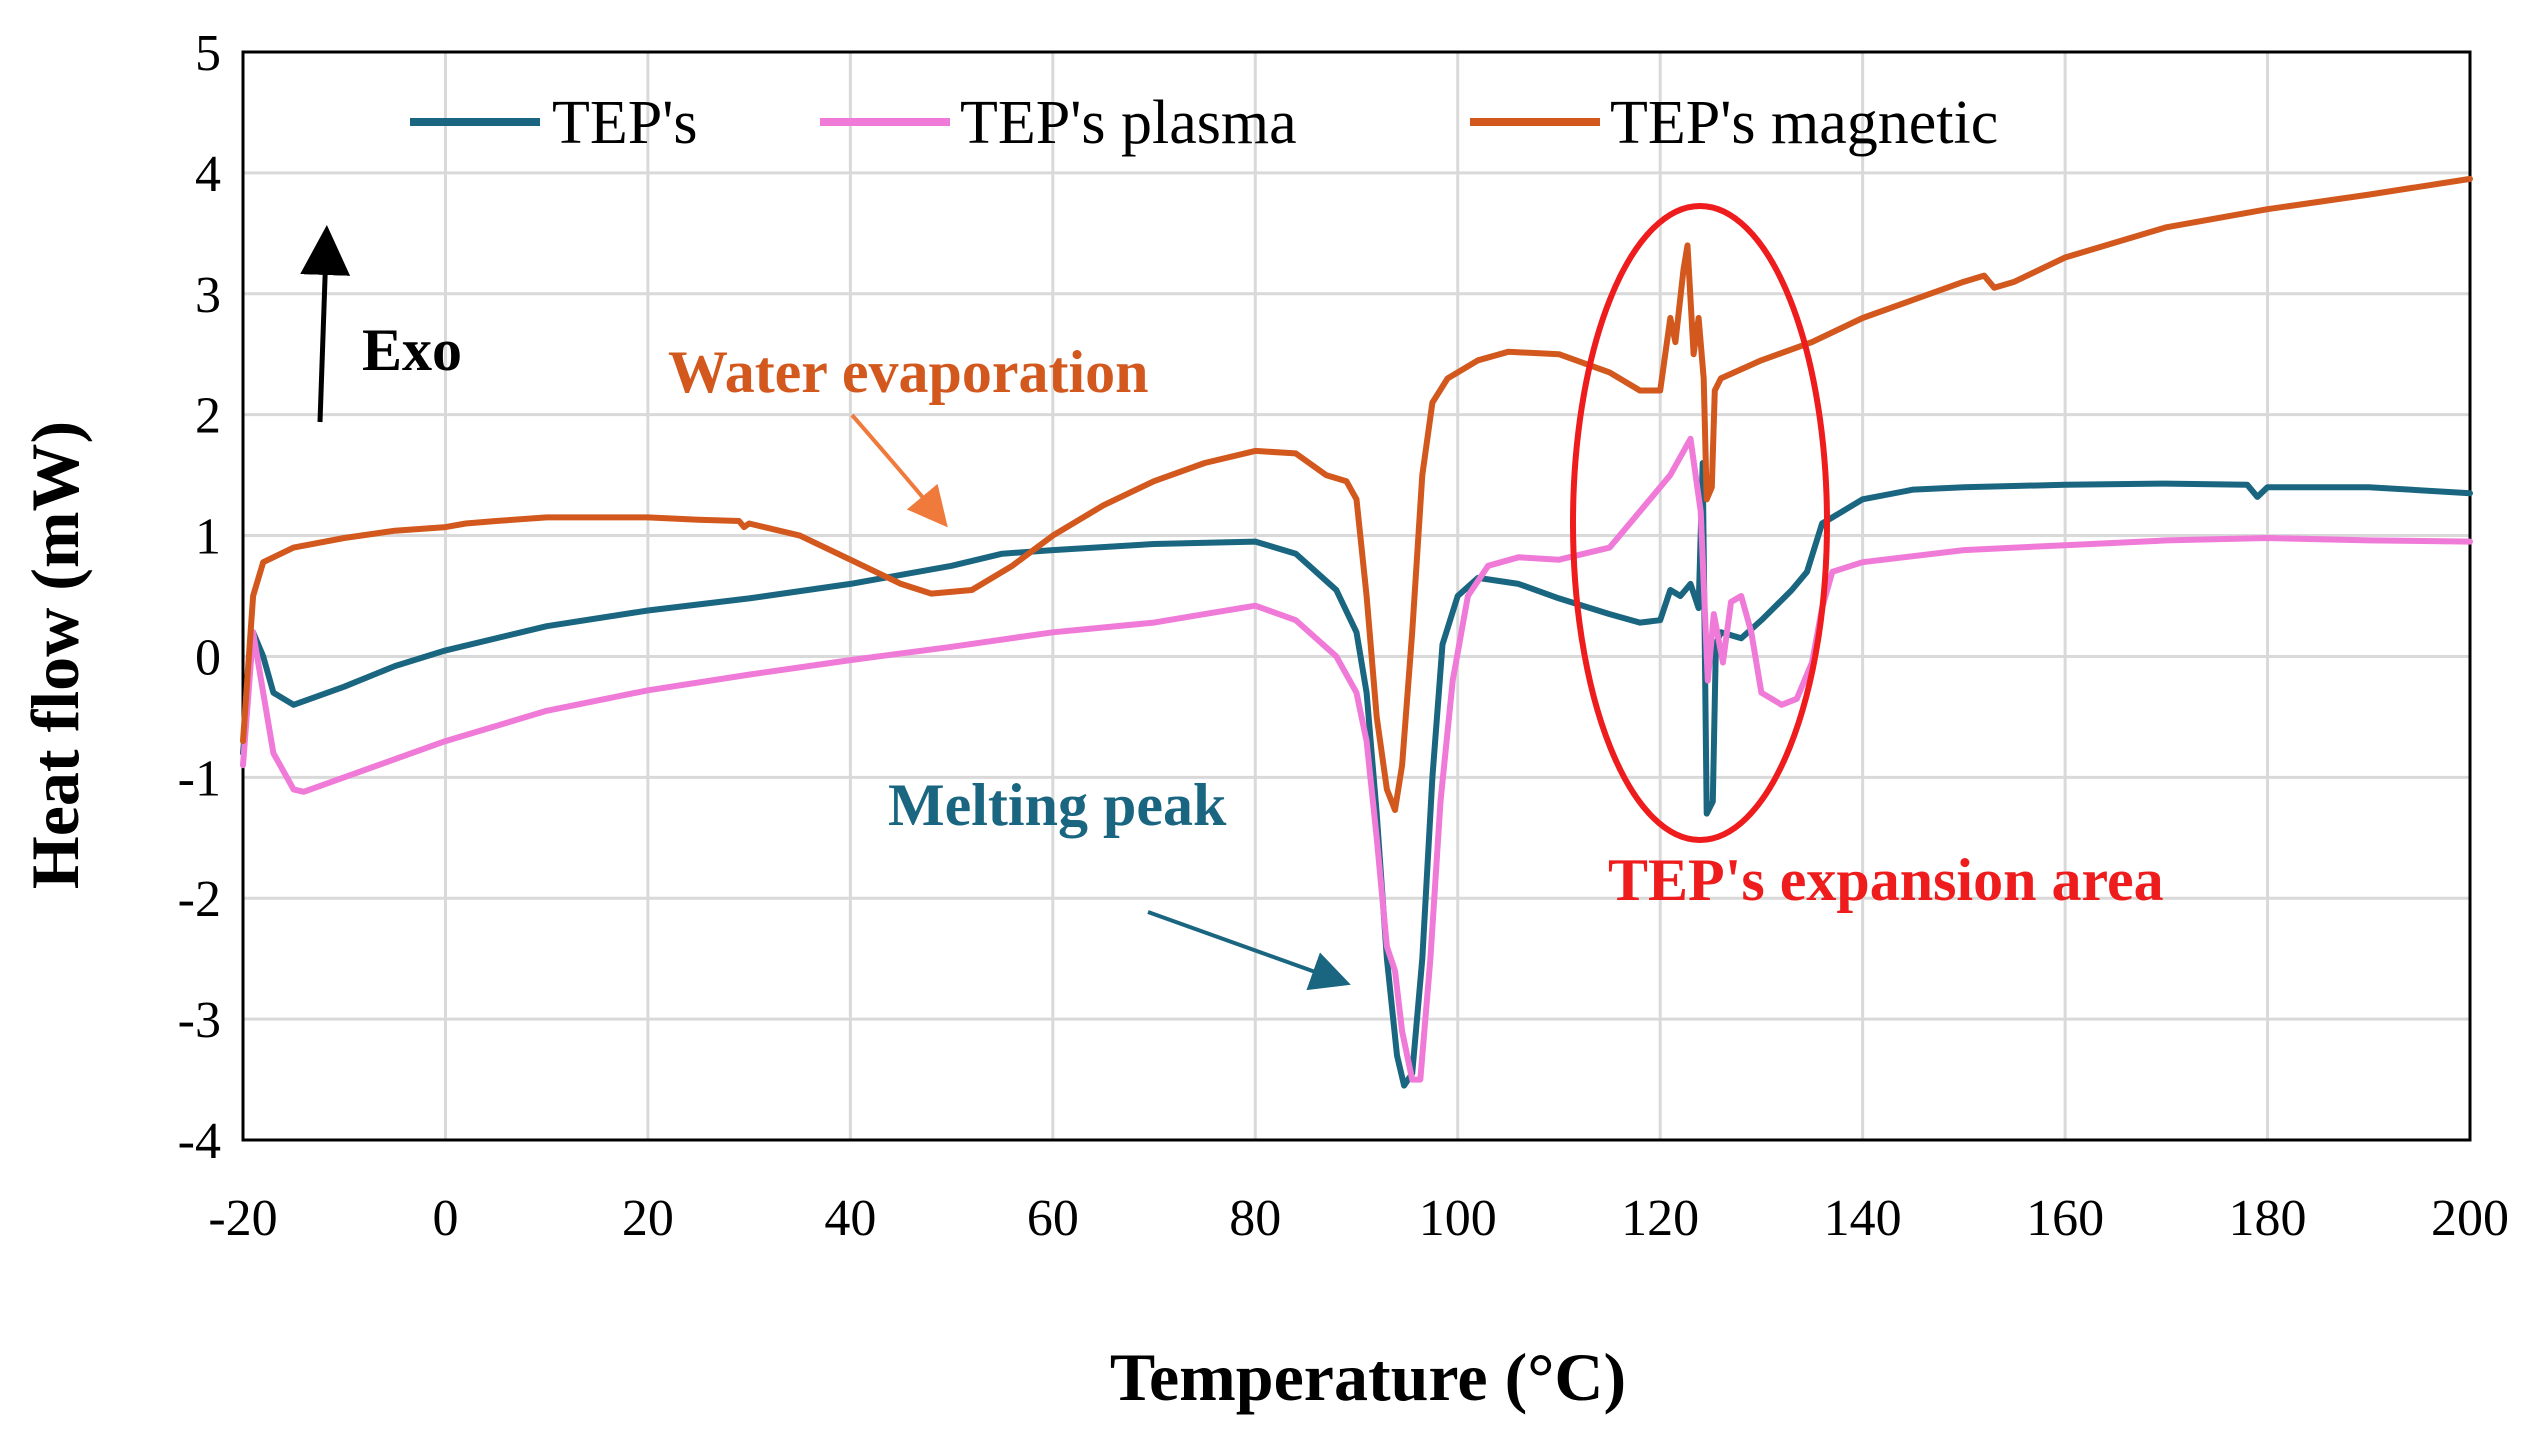 This screenshot has width=2536, height=1439. I want to click on x-axis-title: Temperature (°C), so click(1368, 1377).